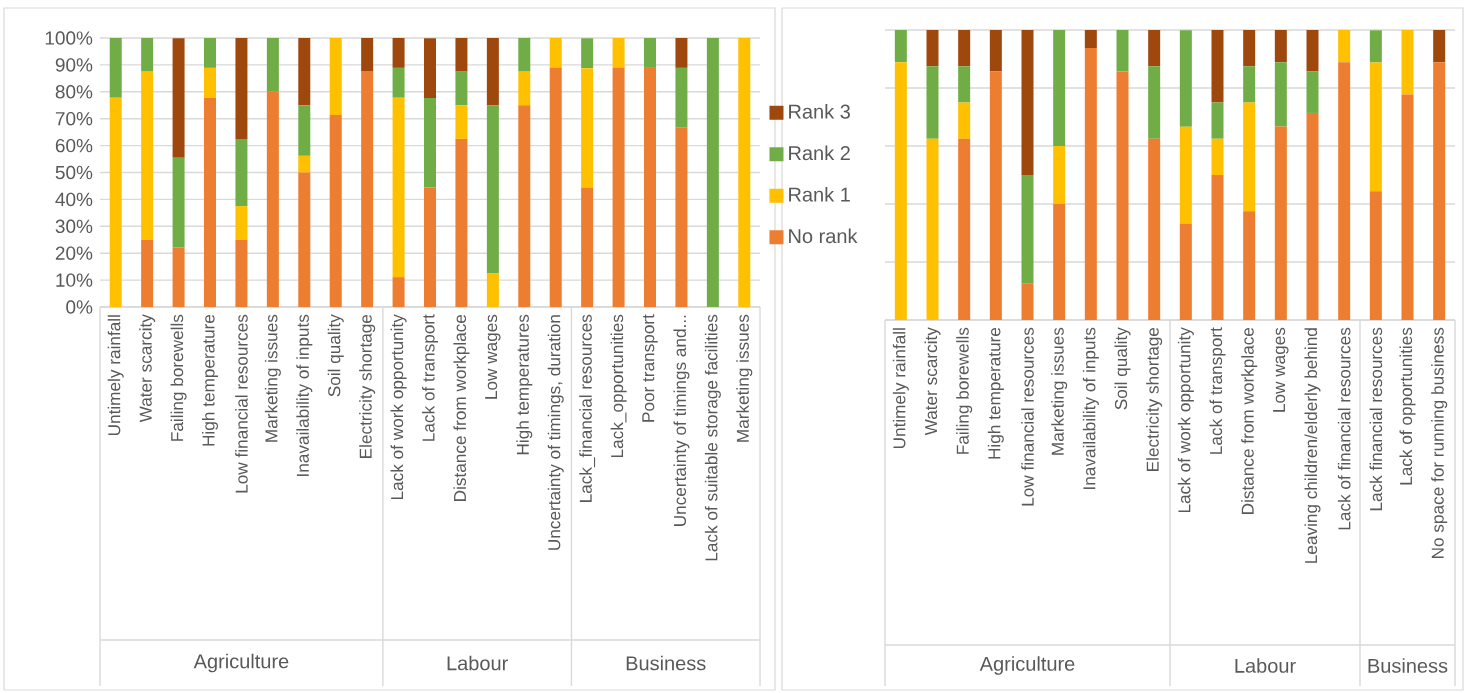 This screenshot has width=1468, height=693. What do you see at coordinates (1312, 445) in the screenshot?
I see `x-tick-label: Leaving children/elderly behind` at bounding box center [1312, 445].